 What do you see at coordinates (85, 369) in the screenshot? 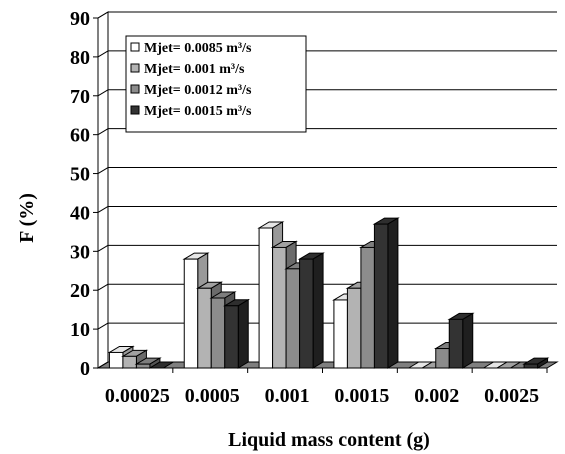
I see `y-tick-label: 0` at bounding box center [85, 369].